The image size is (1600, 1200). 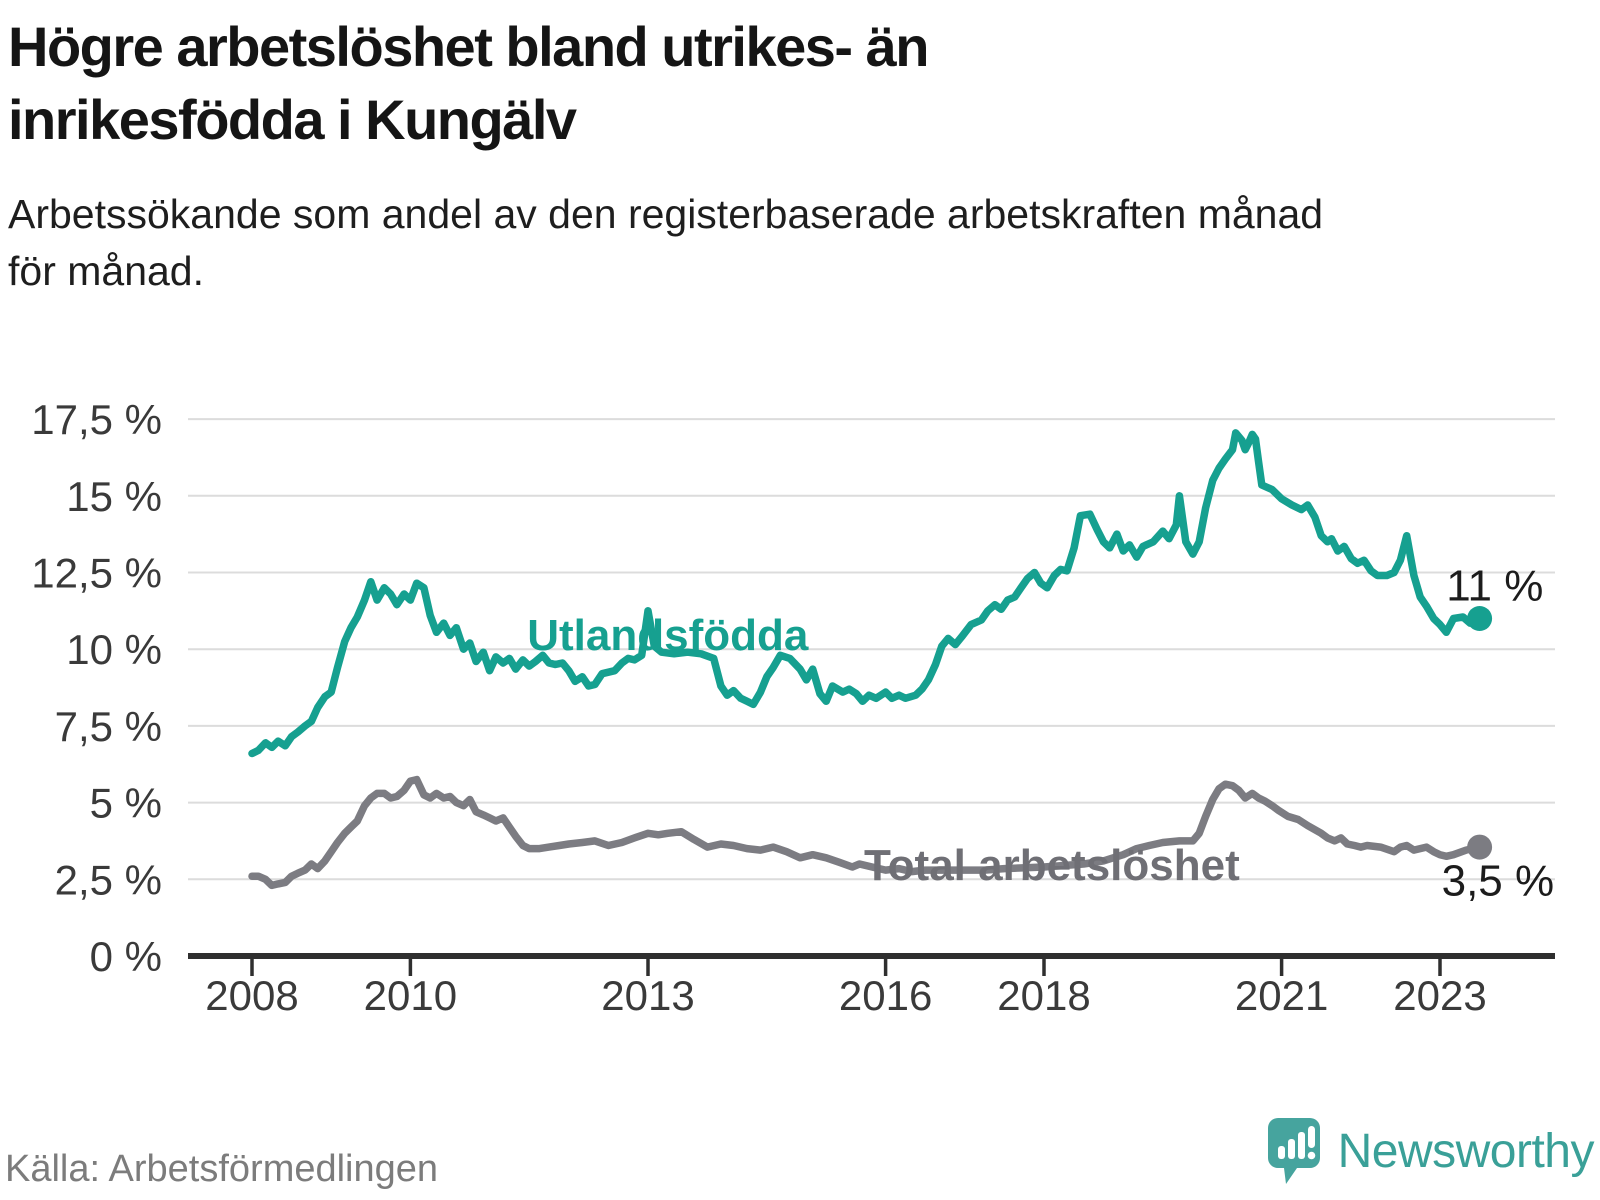 What do you see at coordinates (1466, 1151) in the screenshot?
I see `brand-wordmark: Newsworthy` at bounding box center [1466, 1151].